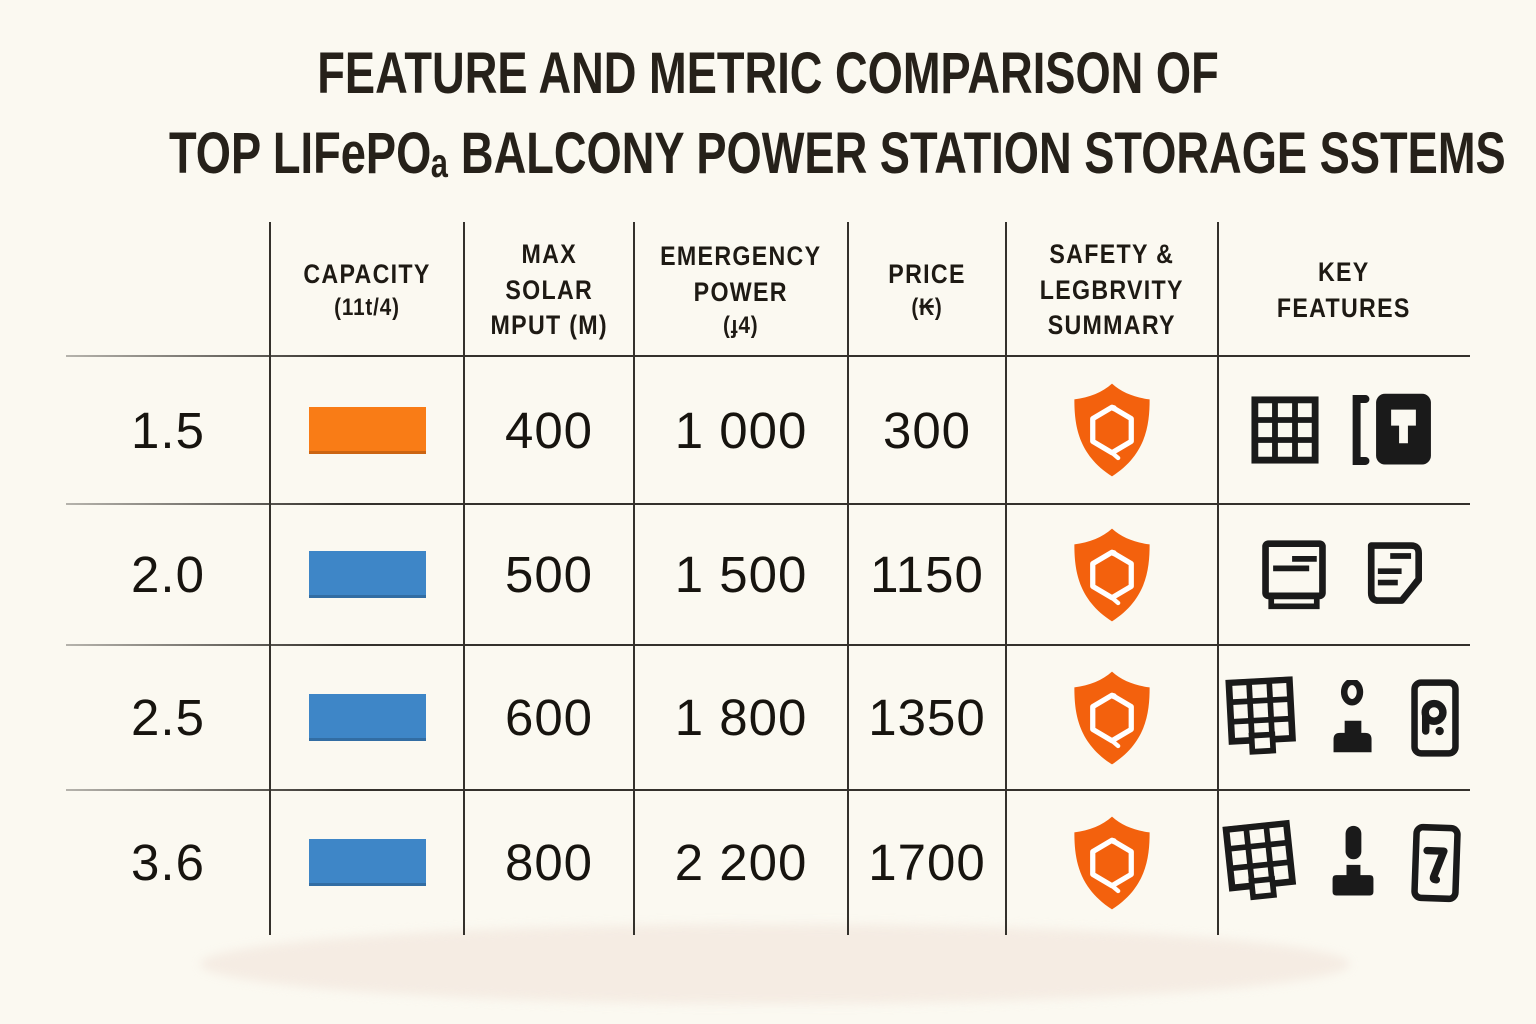  Describe the element at coordinates (927, 862) in the screenshot. I see `price-value: 1700` at that location.